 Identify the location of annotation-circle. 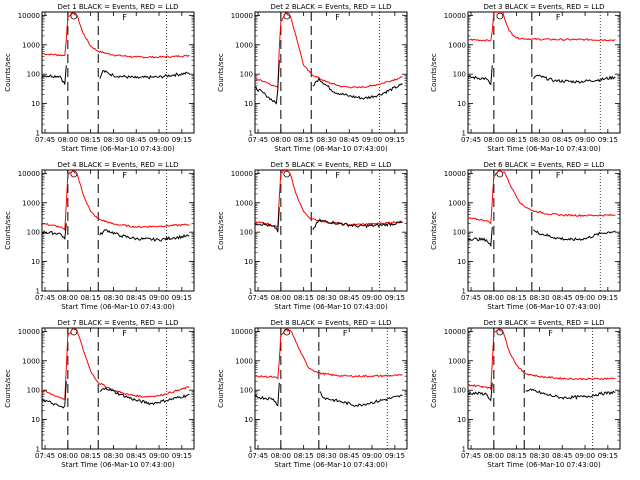
(500, 16).